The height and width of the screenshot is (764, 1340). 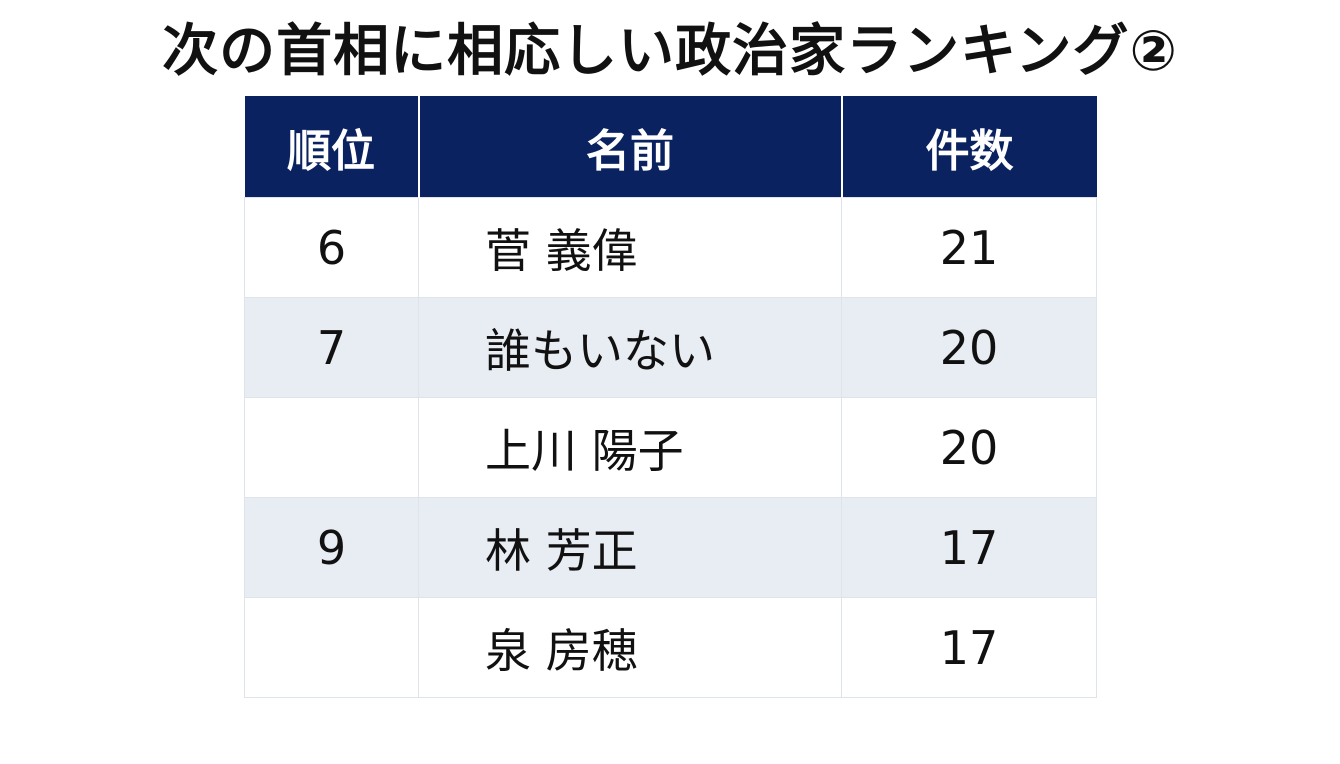 I want to click on cell-rank: 6, so click(x=331, y=247).